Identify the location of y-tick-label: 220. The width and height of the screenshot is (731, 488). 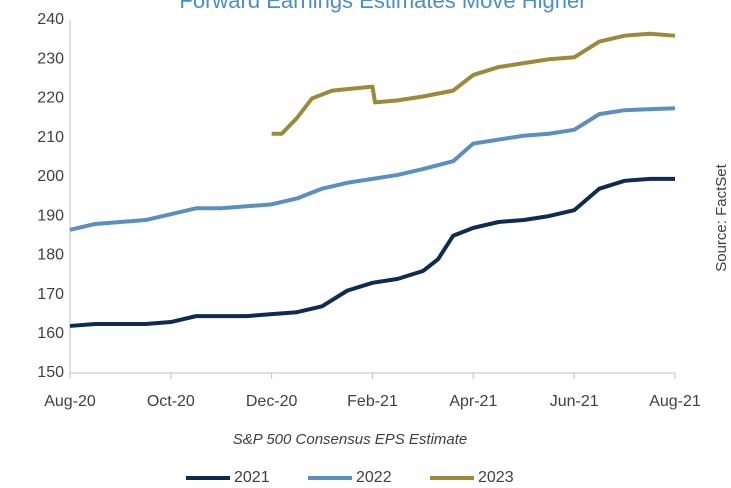
(50, 98).